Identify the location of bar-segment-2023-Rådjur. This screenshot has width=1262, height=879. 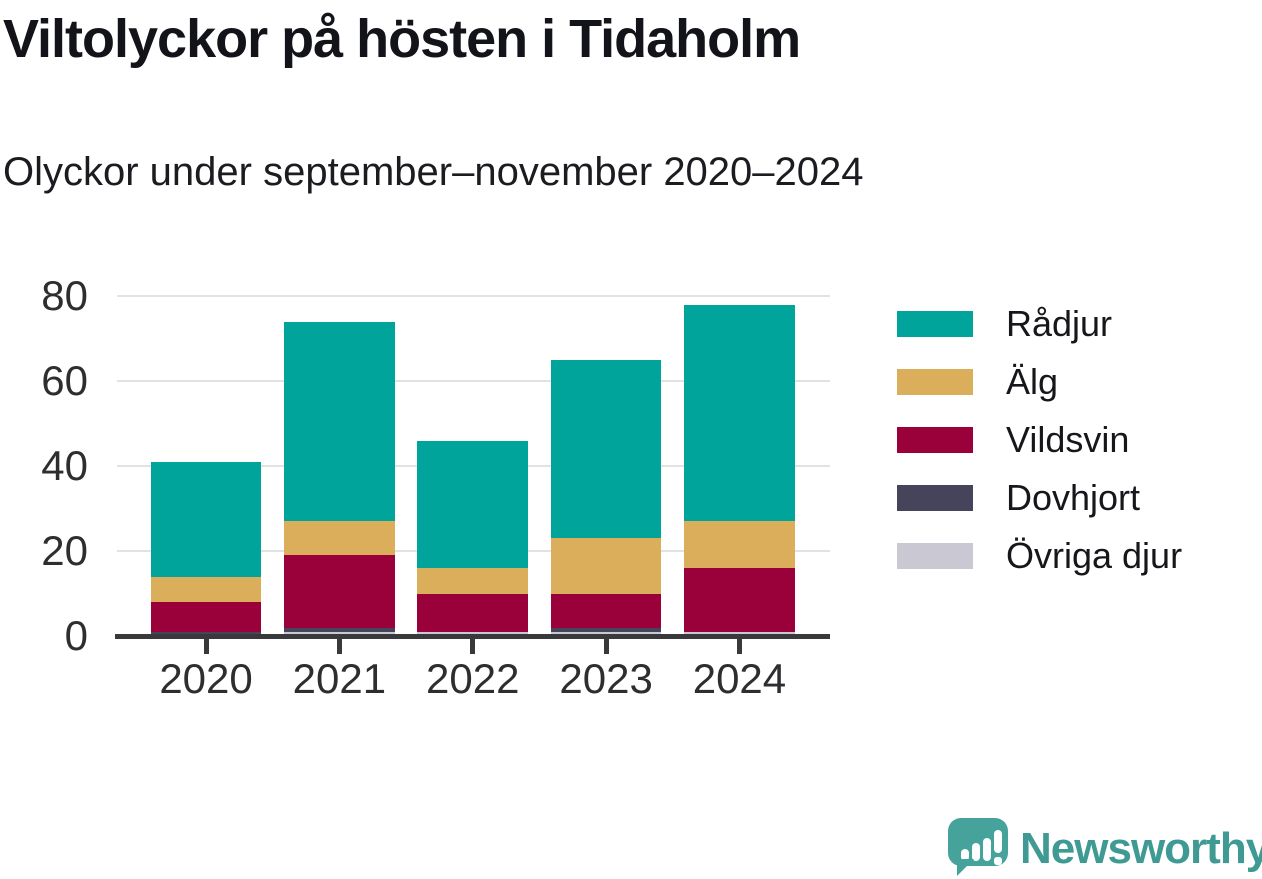
(606, 449).